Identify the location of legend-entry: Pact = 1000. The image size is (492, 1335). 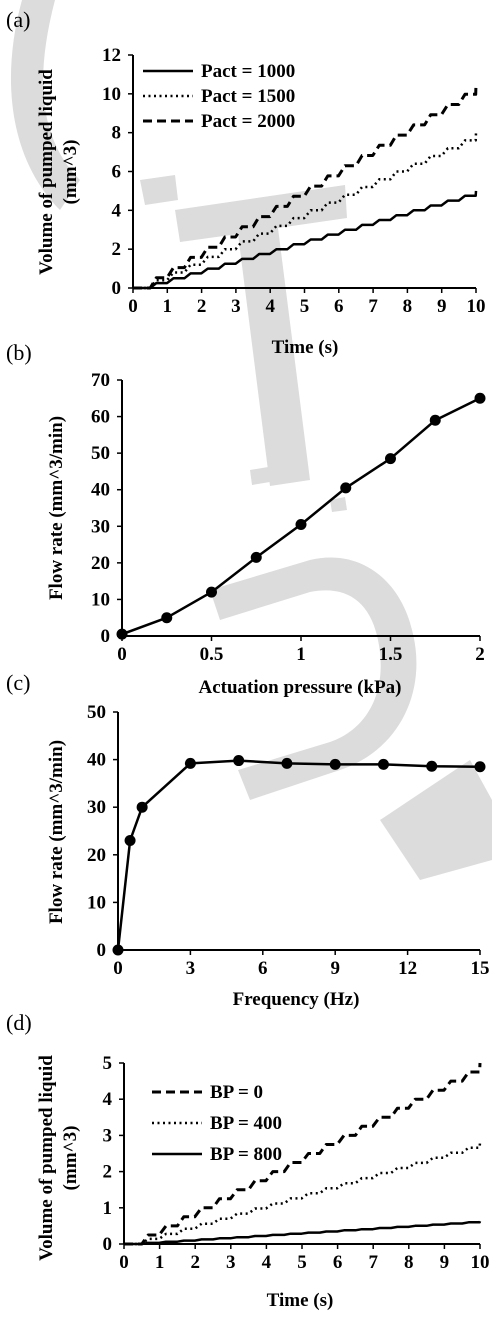
(248, 71).